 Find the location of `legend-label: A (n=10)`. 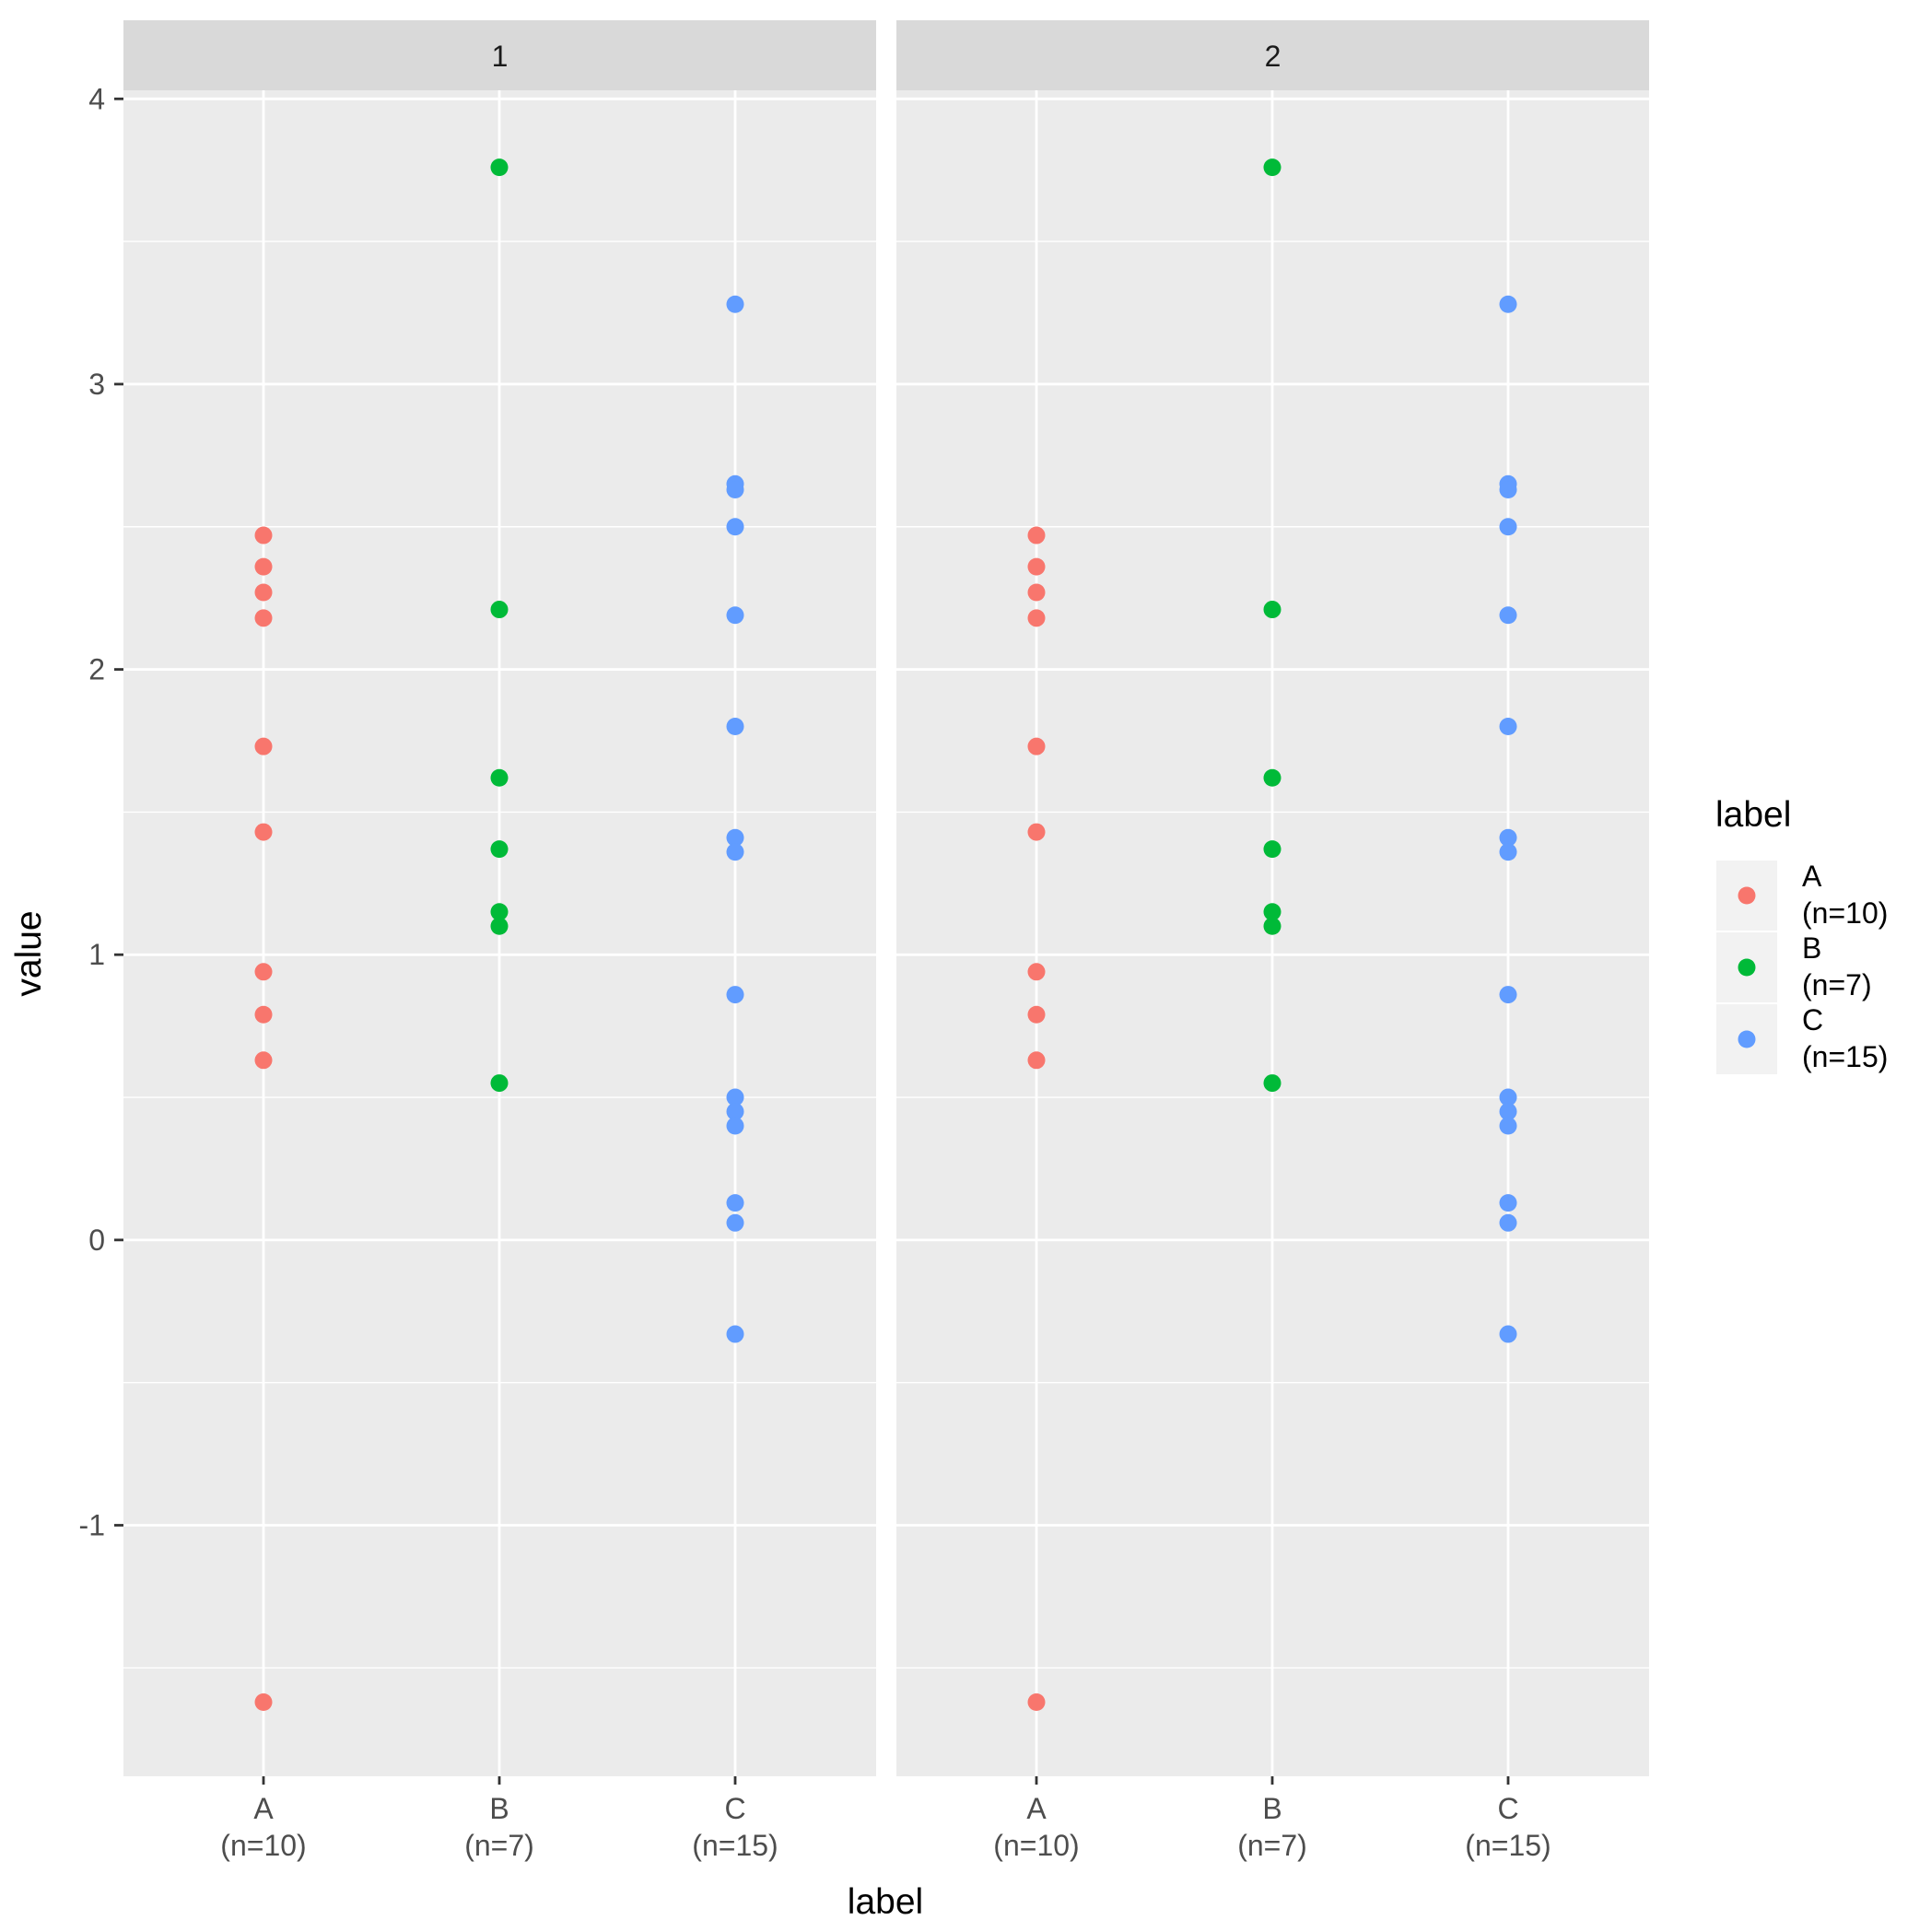

legend-label: A (n=10) is located at coordinates (1845, 895).